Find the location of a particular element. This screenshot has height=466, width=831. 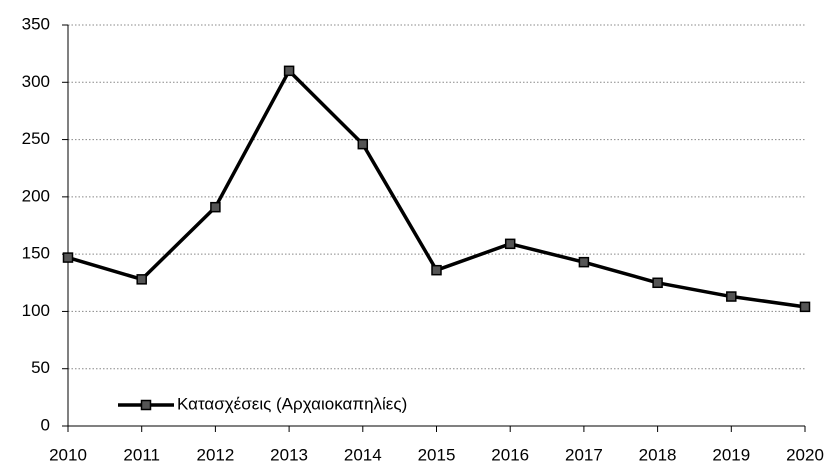

legend-label: Κατασχέσεις (Αρχαιοκαπηλίες) is located at coordinates (292, 403).